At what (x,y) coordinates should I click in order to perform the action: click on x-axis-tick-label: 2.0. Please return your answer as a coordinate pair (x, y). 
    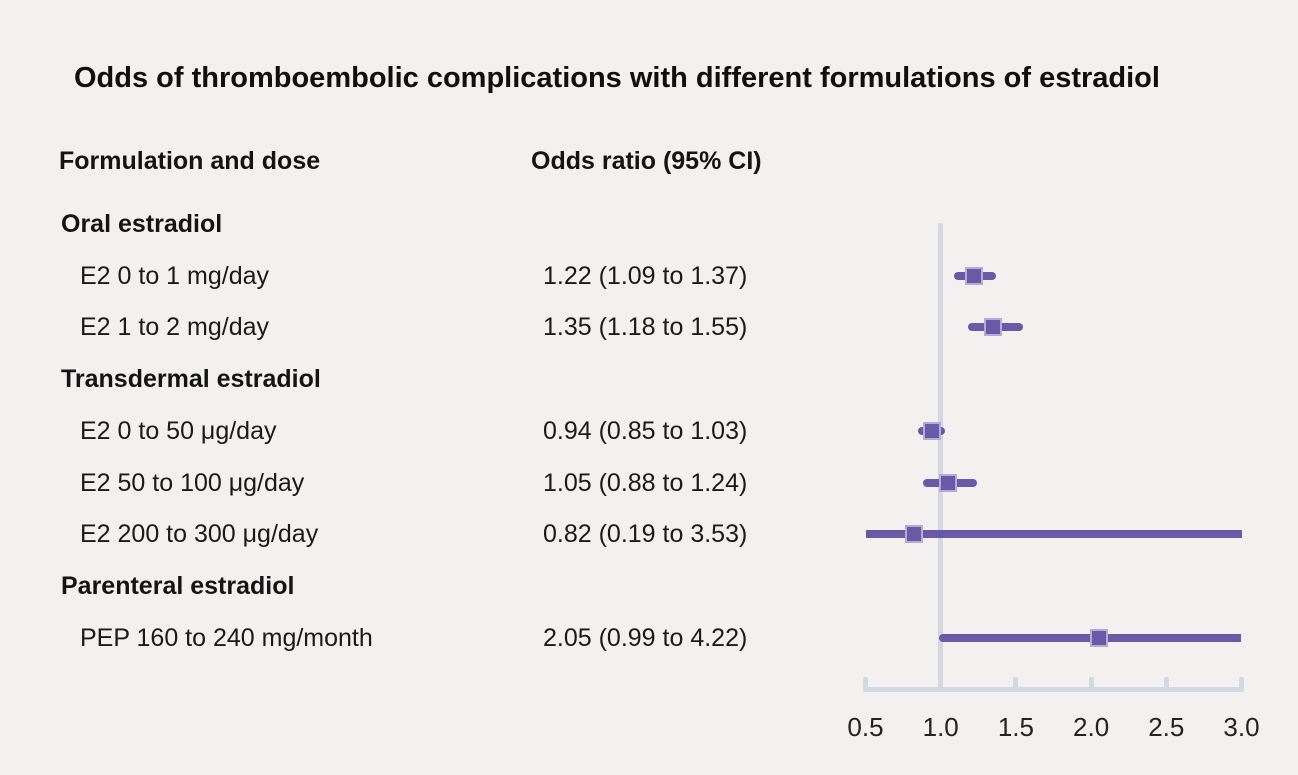
    Looking at the image, I should click on (1091, 727).